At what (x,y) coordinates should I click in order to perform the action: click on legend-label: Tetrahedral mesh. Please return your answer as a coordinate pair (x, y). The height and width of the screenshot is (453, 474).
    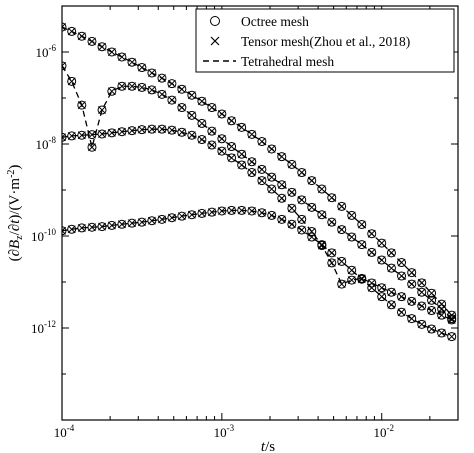
    Looking at the image, I should click on (287, 61).